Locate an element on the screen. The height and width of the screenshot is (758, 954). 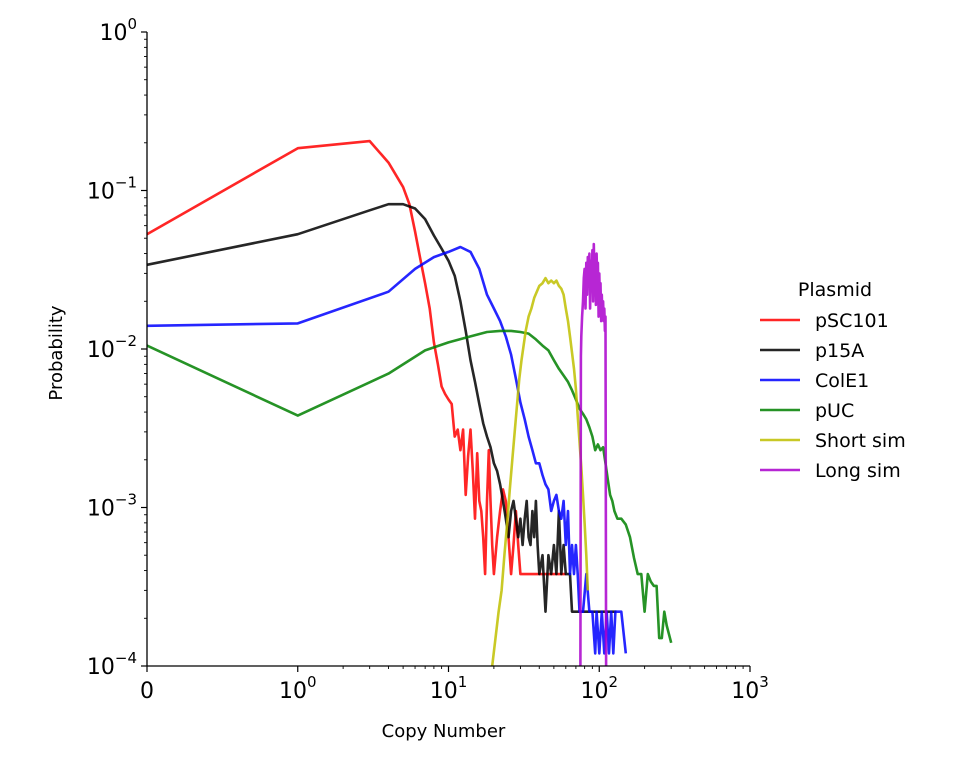
y-tick-label: 10⁰ is located at coordinates (118, 30).